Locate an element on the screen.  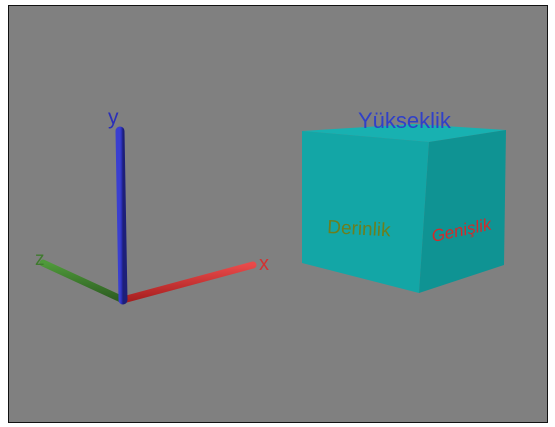
z-axis: z is located at coordinates (80, 276).